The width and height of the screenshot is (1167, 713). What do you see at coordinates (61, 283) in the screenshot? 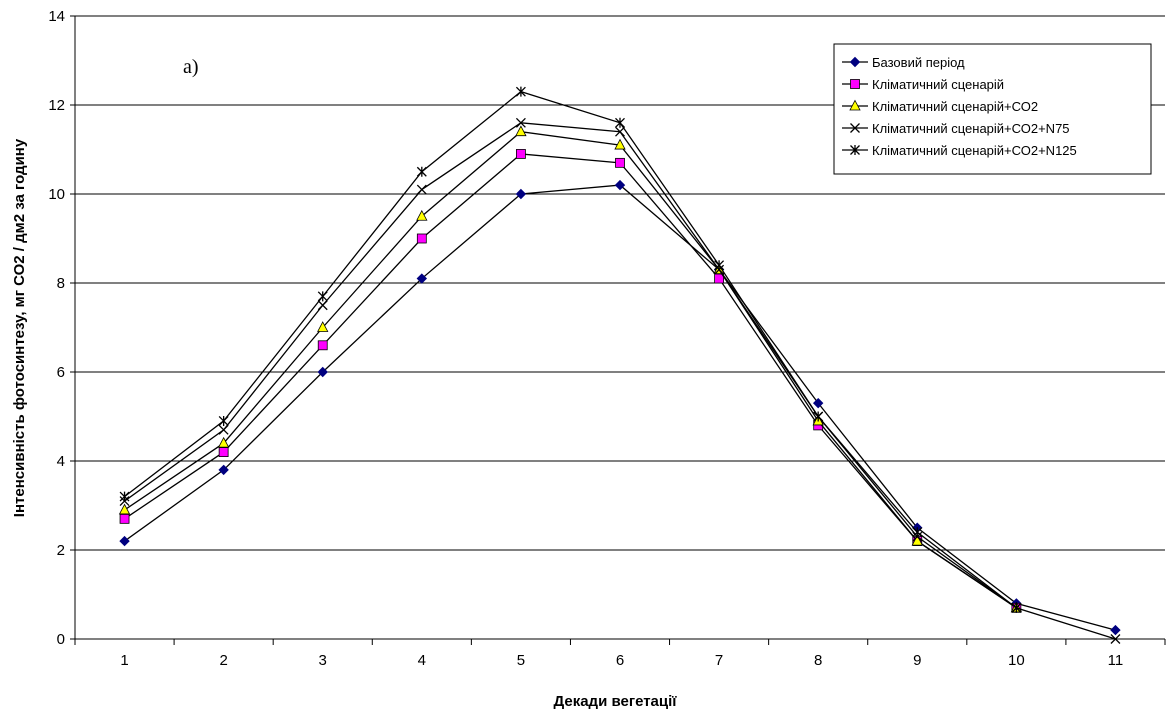
I see `y-tick-label: 8` at bounding box center [61, 283].